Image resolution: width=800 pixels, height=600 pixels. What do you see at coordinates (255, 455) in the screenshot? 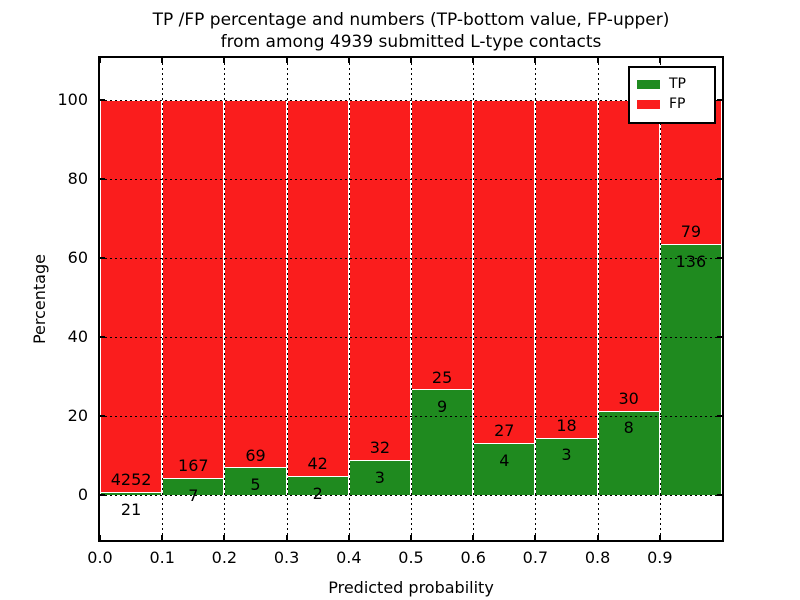
I see `bar-label-fp: 69` at bounding box center [255, 455].